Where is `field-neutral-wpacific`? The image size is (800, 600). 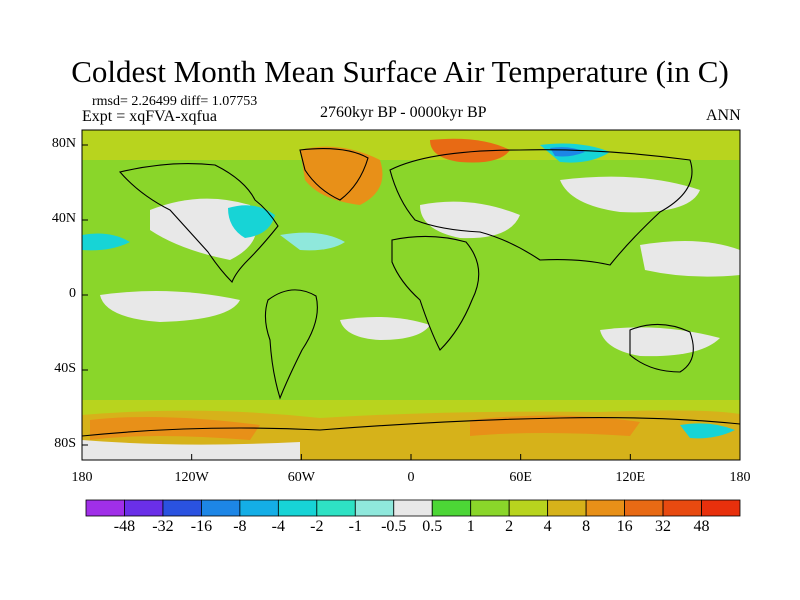 field-neutral-wpacific is located at coordinates (690, 259).